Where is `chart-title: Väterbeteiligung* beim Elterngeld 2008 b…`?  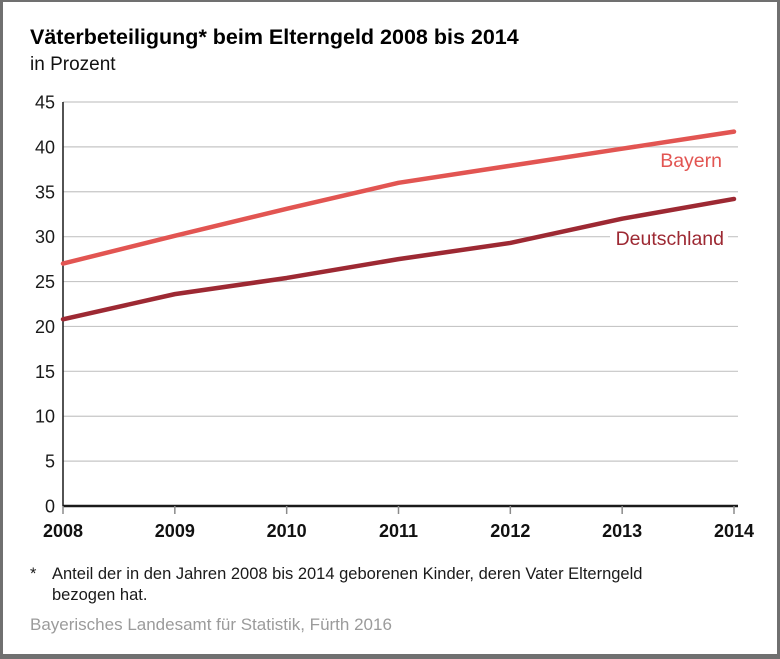 chart-title: Väterbeteiligung* beim Elterngeld 2008 b… is located at coordinates (274, 37).